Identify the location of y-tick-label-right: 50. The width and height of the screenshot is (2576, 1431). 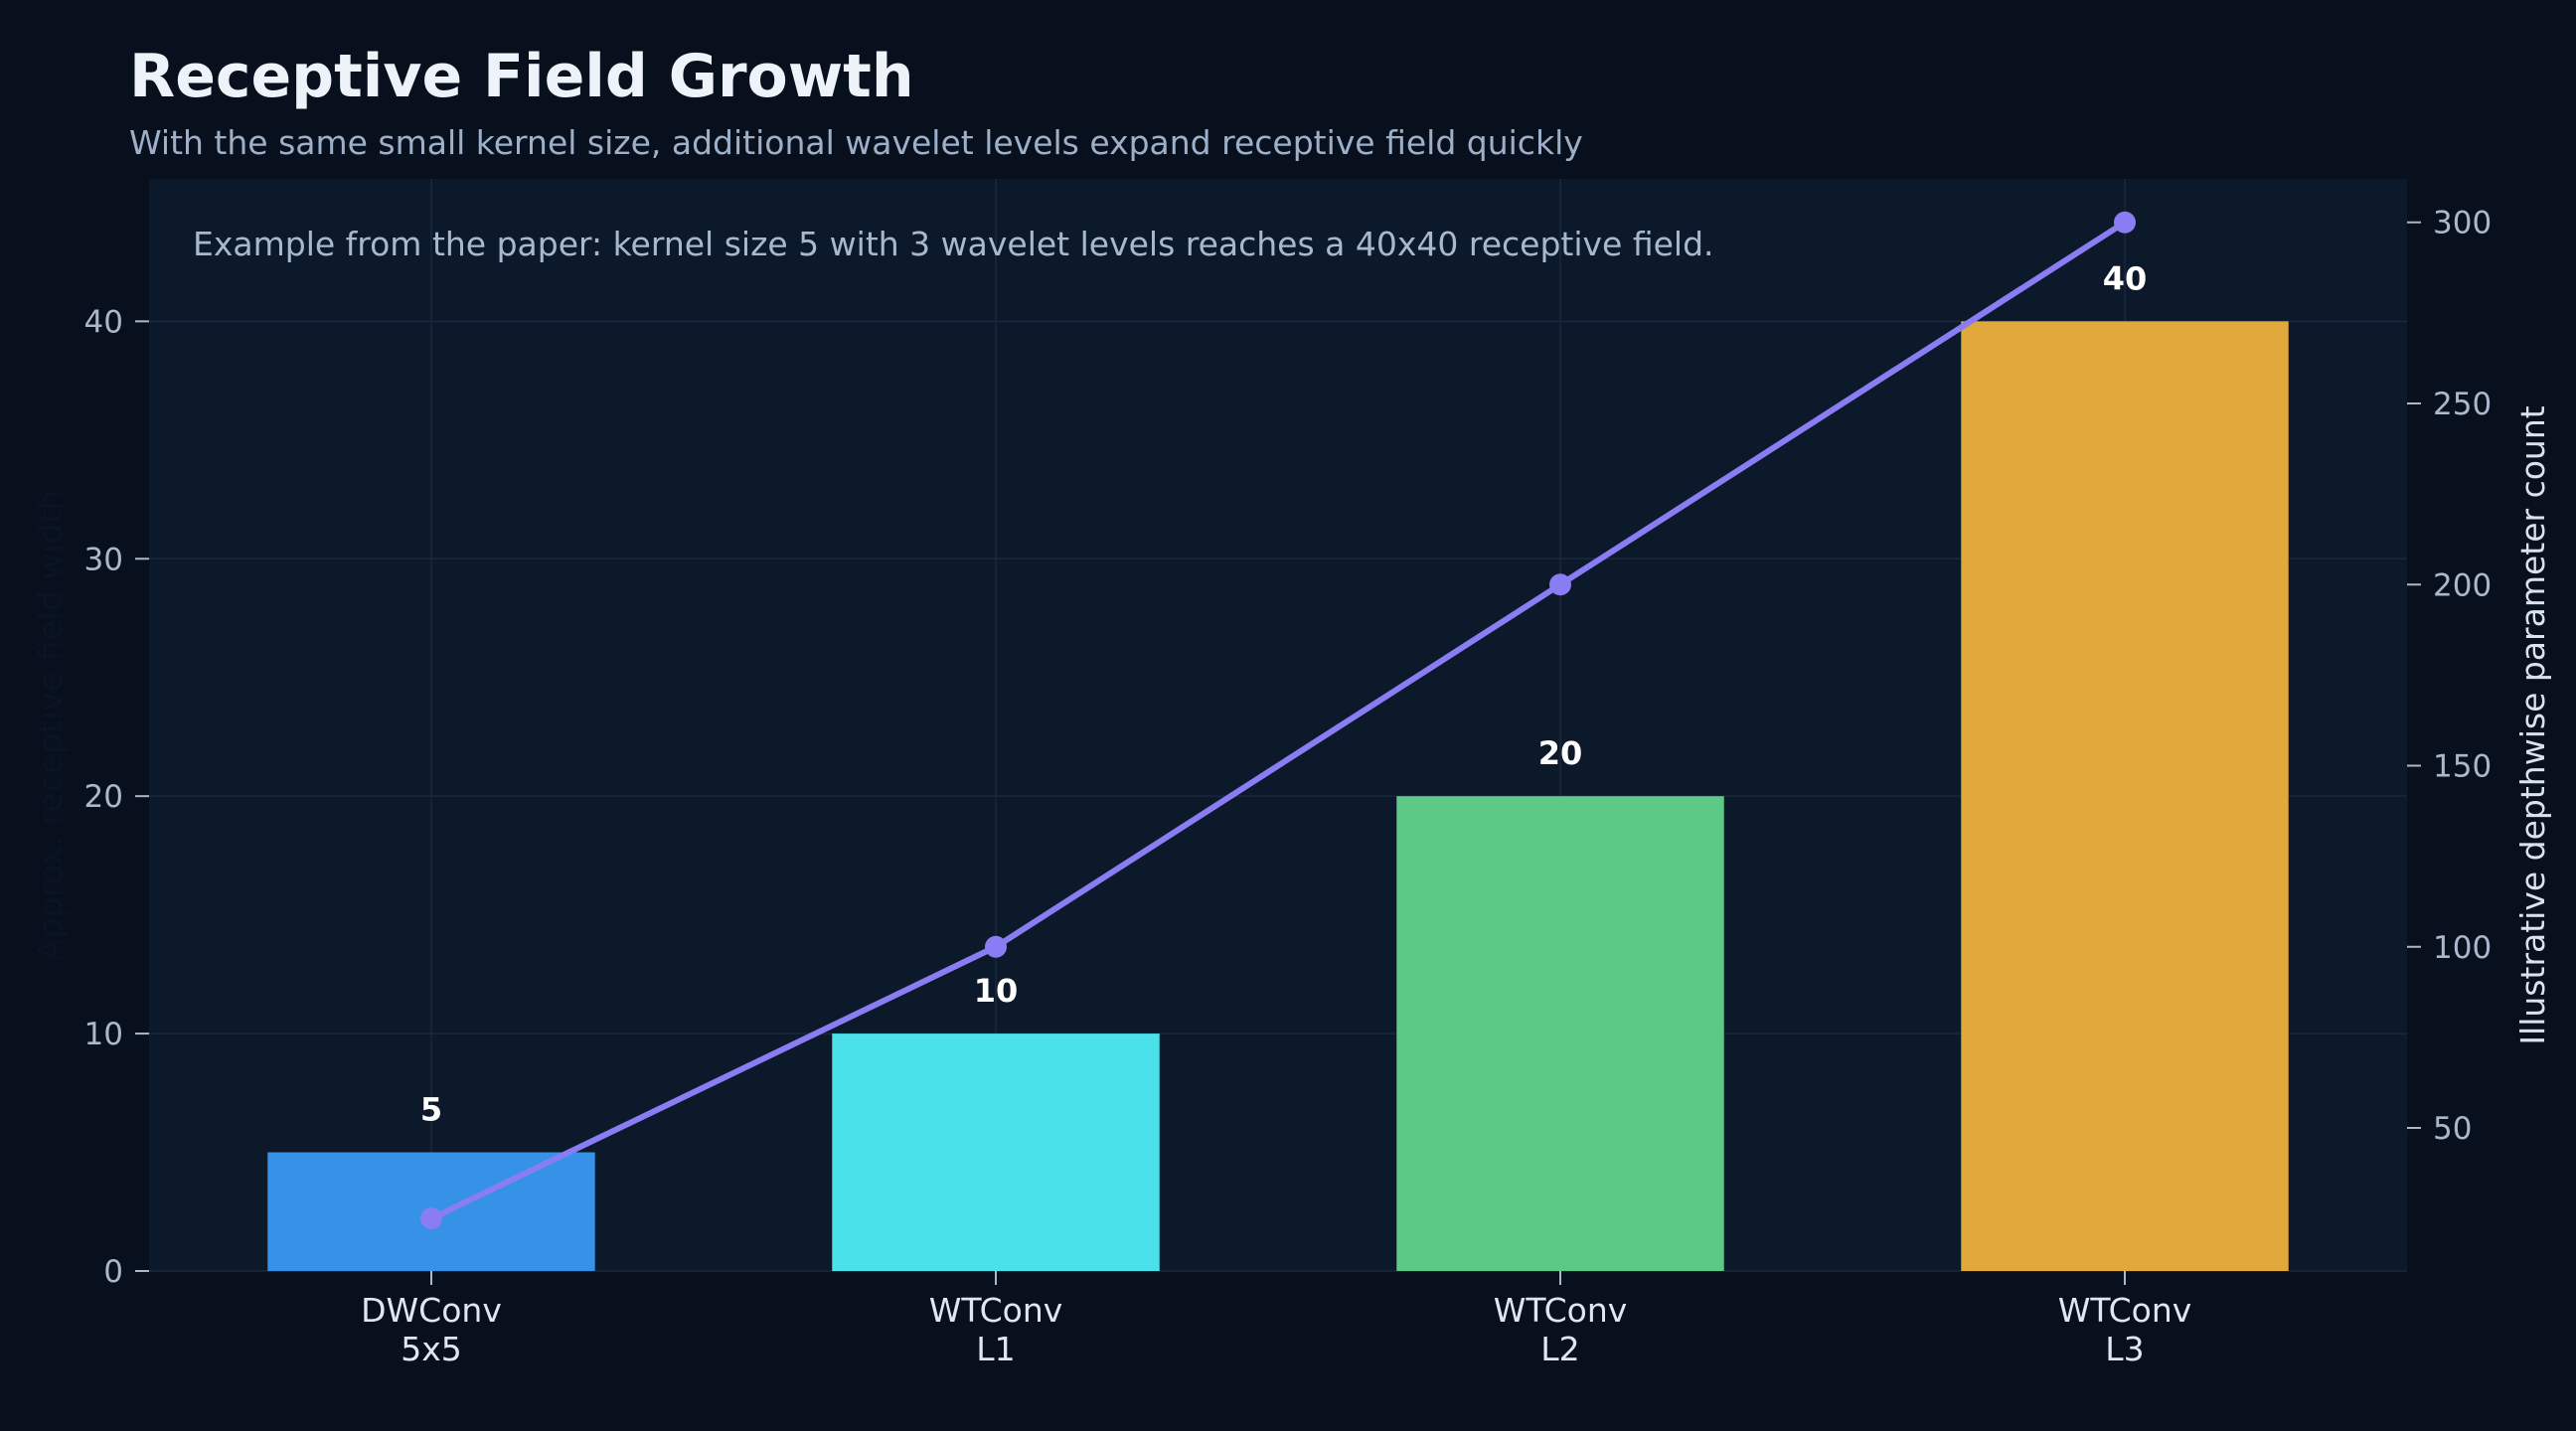
(2452, 1129).